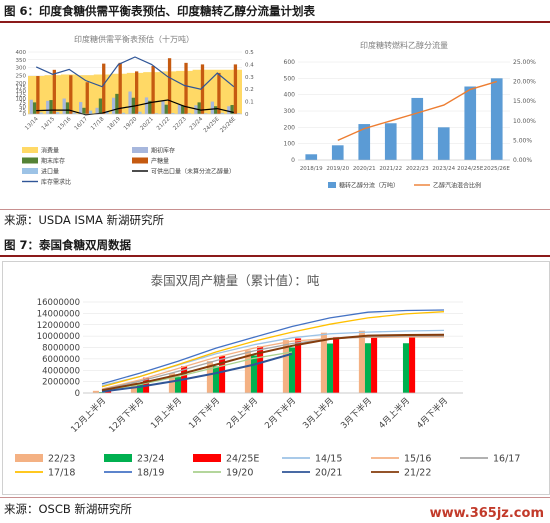 The width and height of the screenshot is (550, 523). What do you see at coordinates (21, 53) in the screenshot?
I see `y-tick-label: 400` at bounding box center [21, 53].